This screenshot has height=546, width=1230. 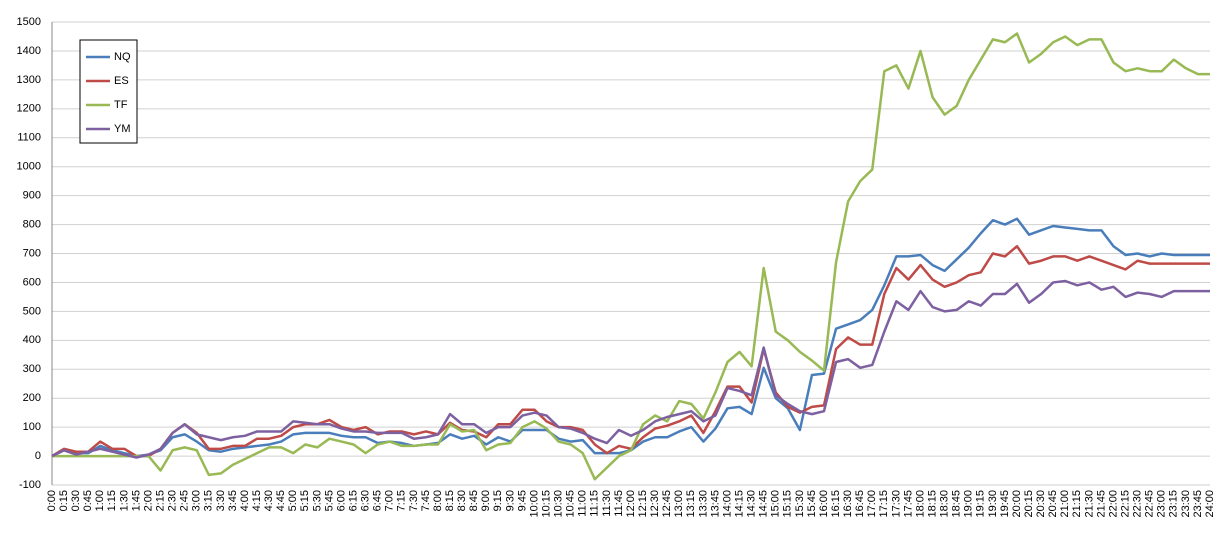 What do you see at coordinates (197, 500) in the screenshot?
I see `x-tick-label: 3:00` at bounding box center [197, 500].